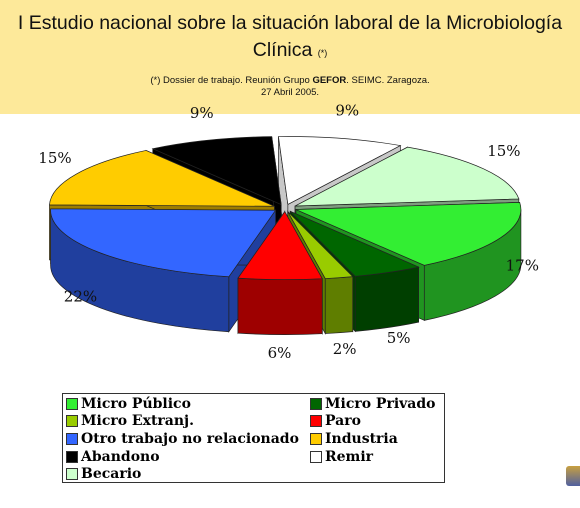 The height and width of the screenshot is (508, 580). I want to click on legend-item: Remir, so click(377, 457).